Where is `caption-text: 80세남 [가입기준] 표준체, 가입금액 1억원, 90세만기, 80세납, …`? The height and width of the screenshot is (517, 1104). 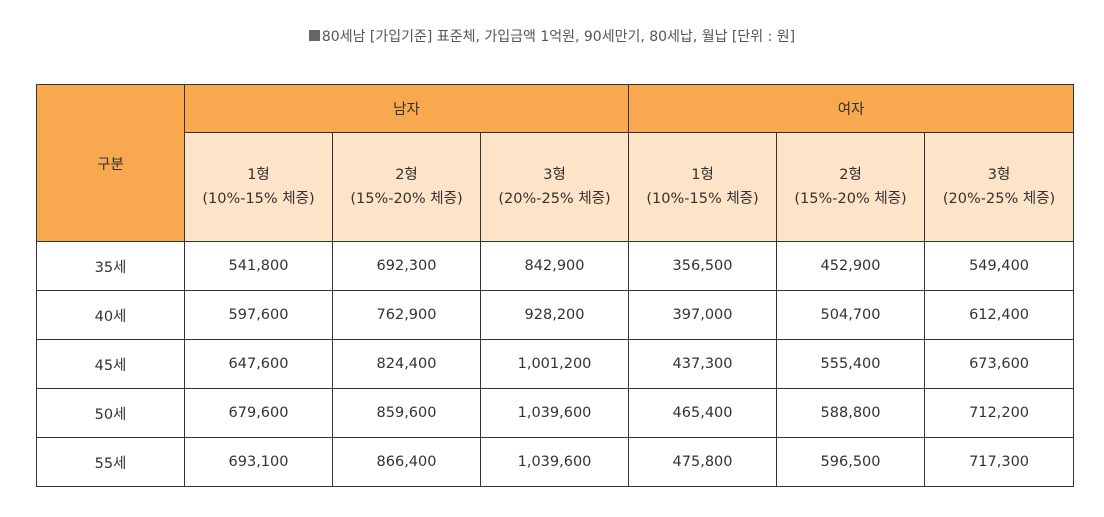
caption-text: 80세남 [가입기준] 표준체, 가입금액 1억원, 90세만기, 80세납, … is located at coordinates (558, 37).